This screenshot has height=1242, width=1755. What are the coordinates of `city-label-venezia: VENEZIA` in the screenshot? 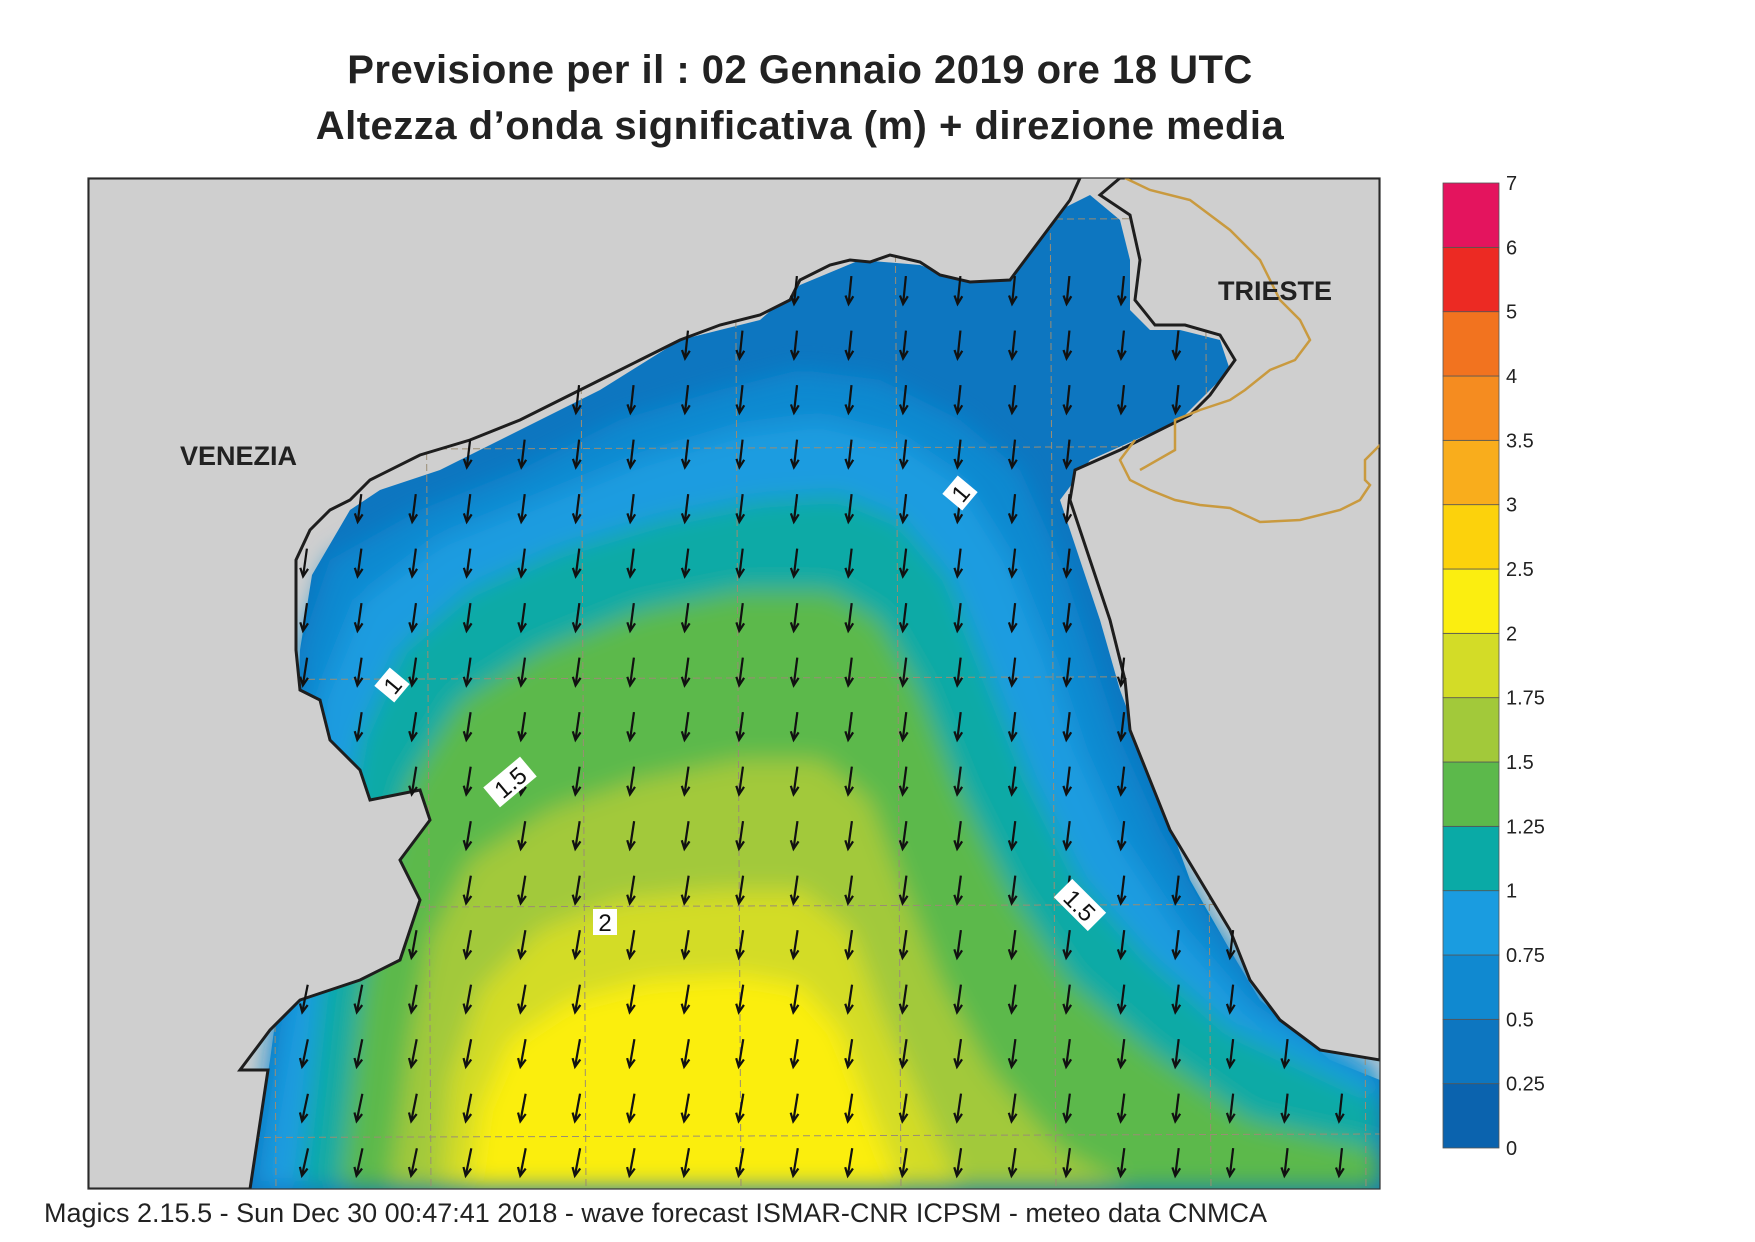 It's located at (238, 456).